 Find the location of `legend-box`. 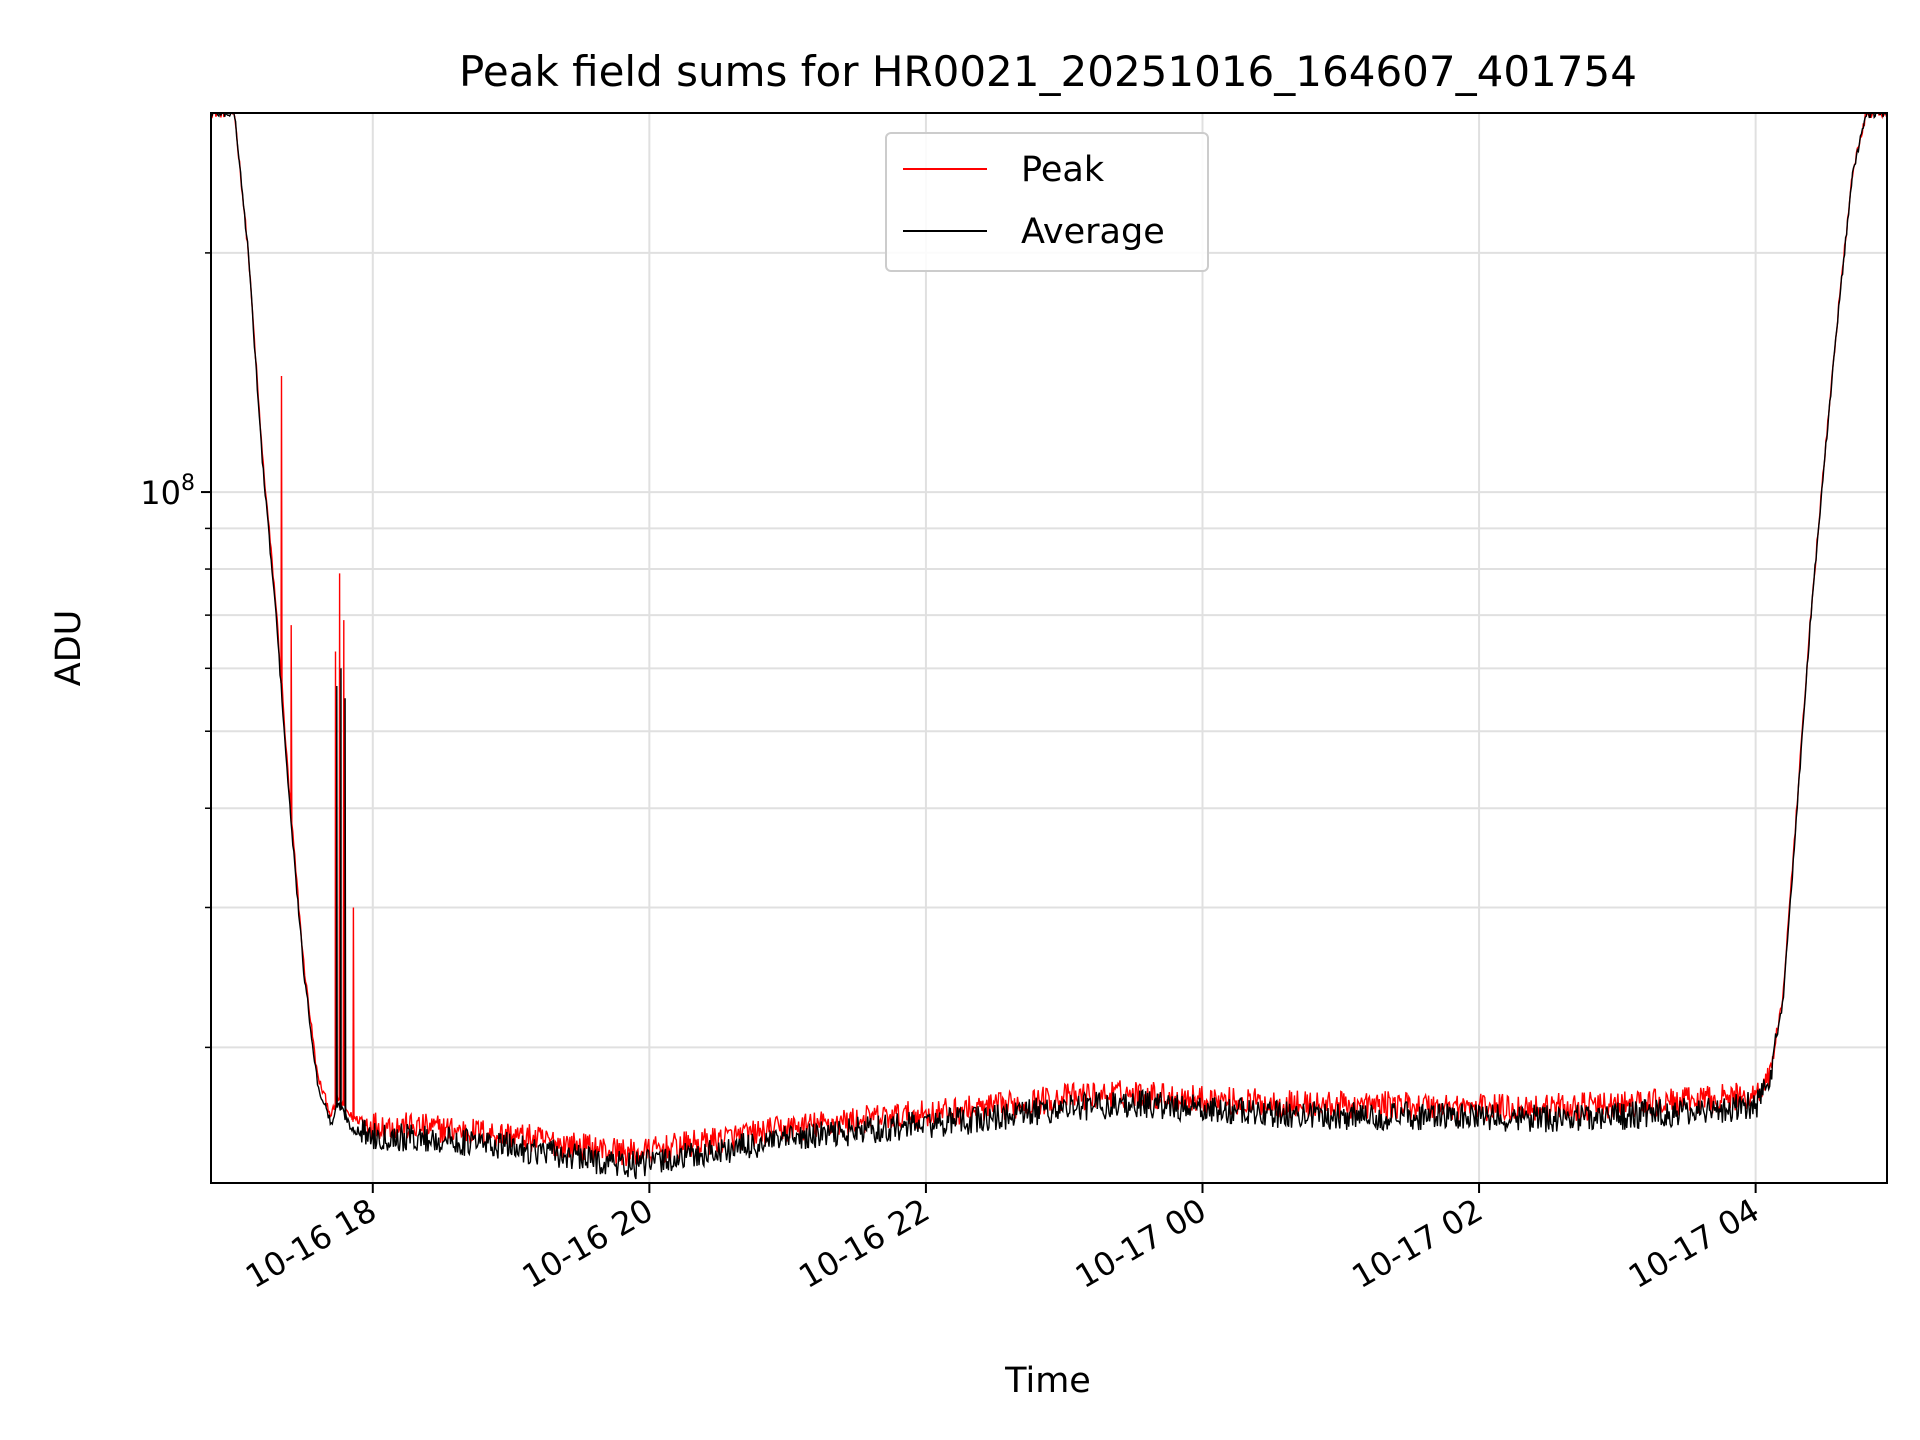

legend-box is located at coordinates (1047, 202).